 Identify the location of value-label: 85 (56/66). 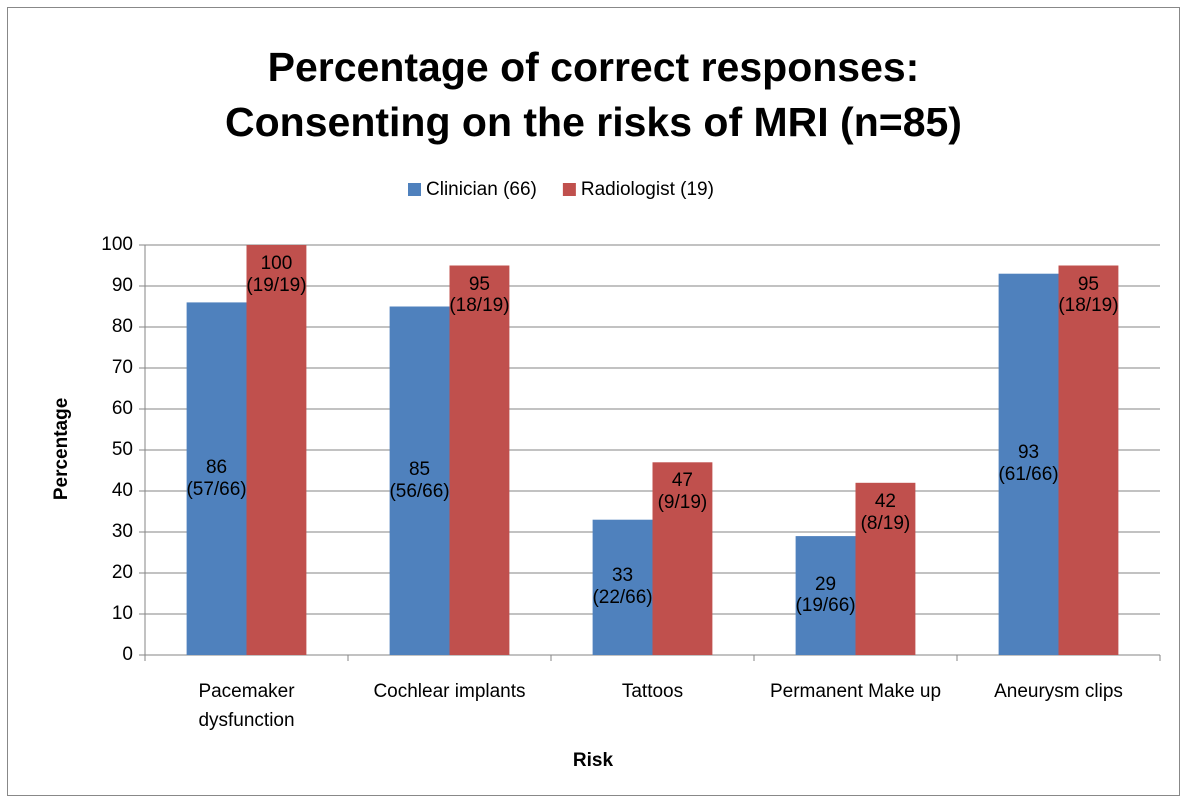
(419, 480).